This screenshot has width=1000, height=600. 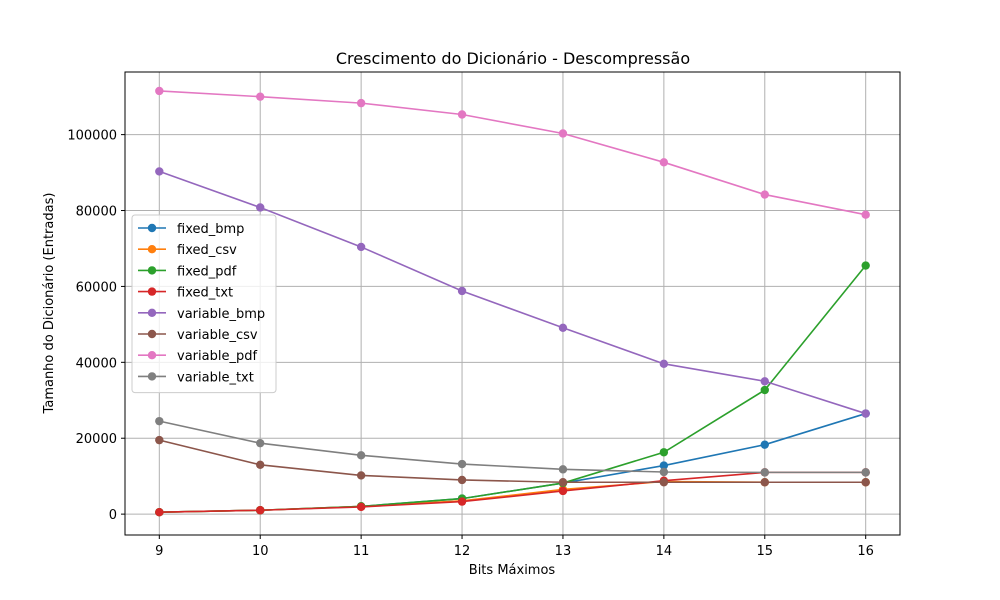 What do you see at coordinates (210, 229) in the screenshot?
I see `legend-label: fixed_bmp` at bounding box center [210, 229].